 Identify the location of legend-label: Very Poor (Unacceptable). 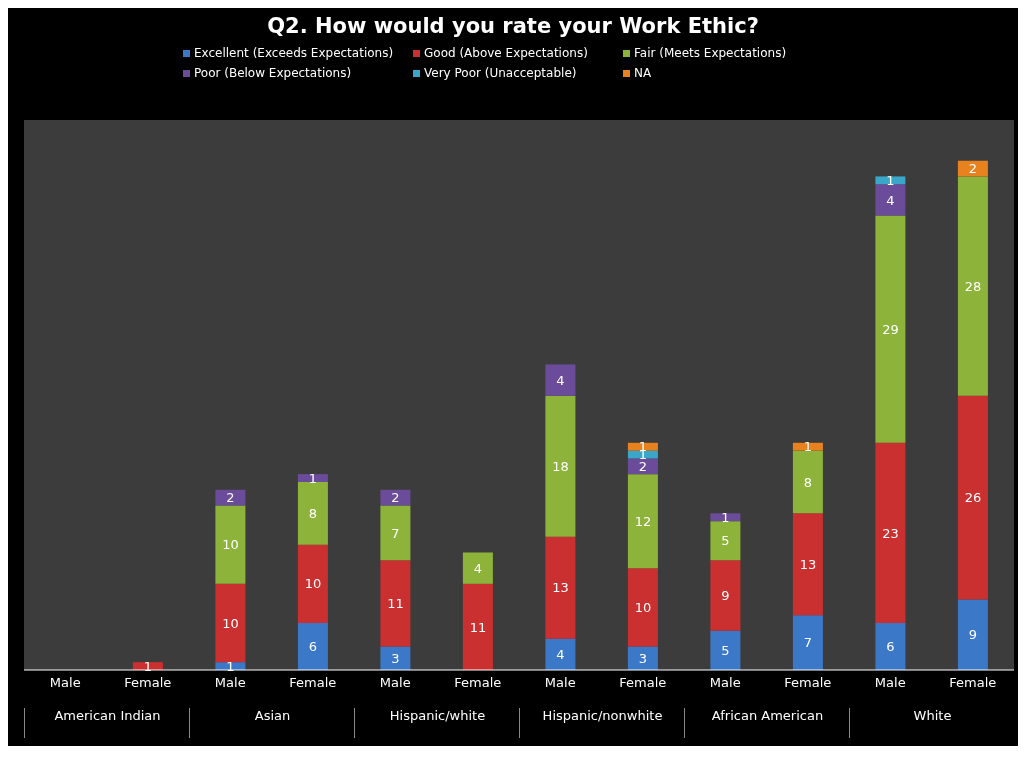
(500, 73).